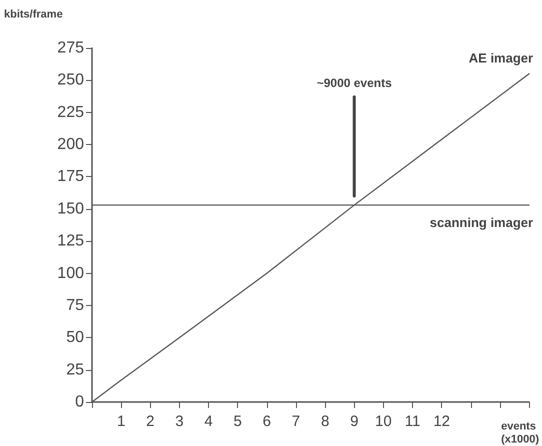  Describe the element at coordinates (70, 80) in the screenshot. I see `y-tick-label: 250` at that location.